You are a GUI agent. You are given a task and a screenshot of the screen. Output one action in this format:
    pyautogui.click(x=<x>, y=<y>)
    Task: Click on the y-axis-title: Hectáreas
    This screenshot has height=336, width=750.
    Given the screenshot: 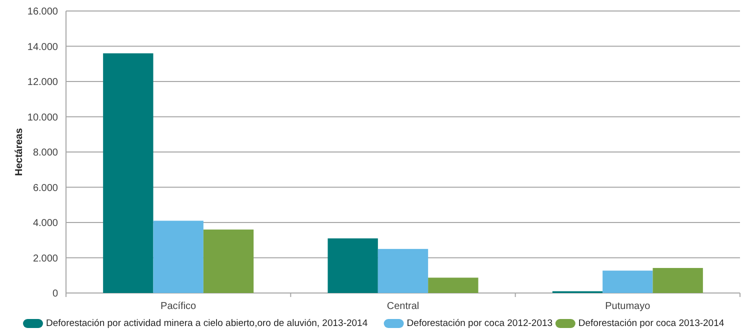 What is the action you would take?
    pyautogui.click(x=19, y=152)
    